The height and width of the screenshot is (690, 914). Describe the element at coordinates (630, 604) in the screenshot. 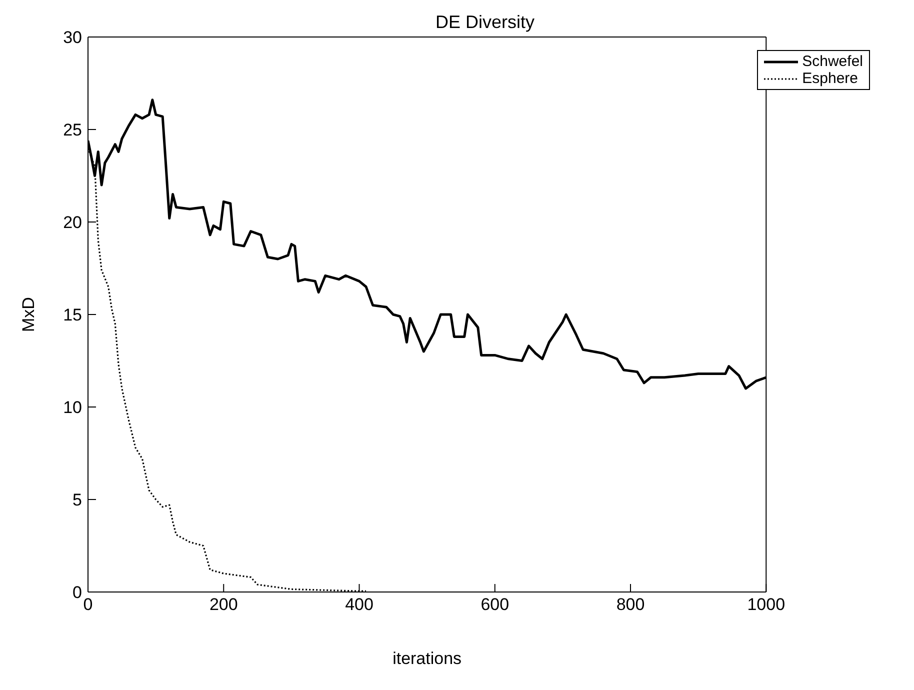

I see `x-tick-label: 800` at that location.